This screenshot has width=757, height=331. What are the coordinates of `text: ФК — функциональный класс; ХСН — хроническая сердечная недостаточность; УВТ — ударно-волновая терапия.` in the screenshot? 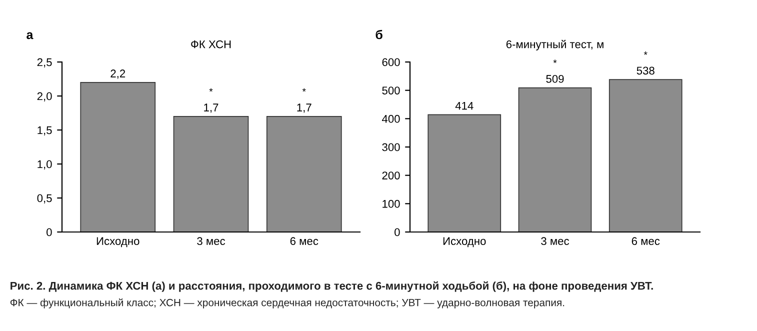 It's located at (287, 303).